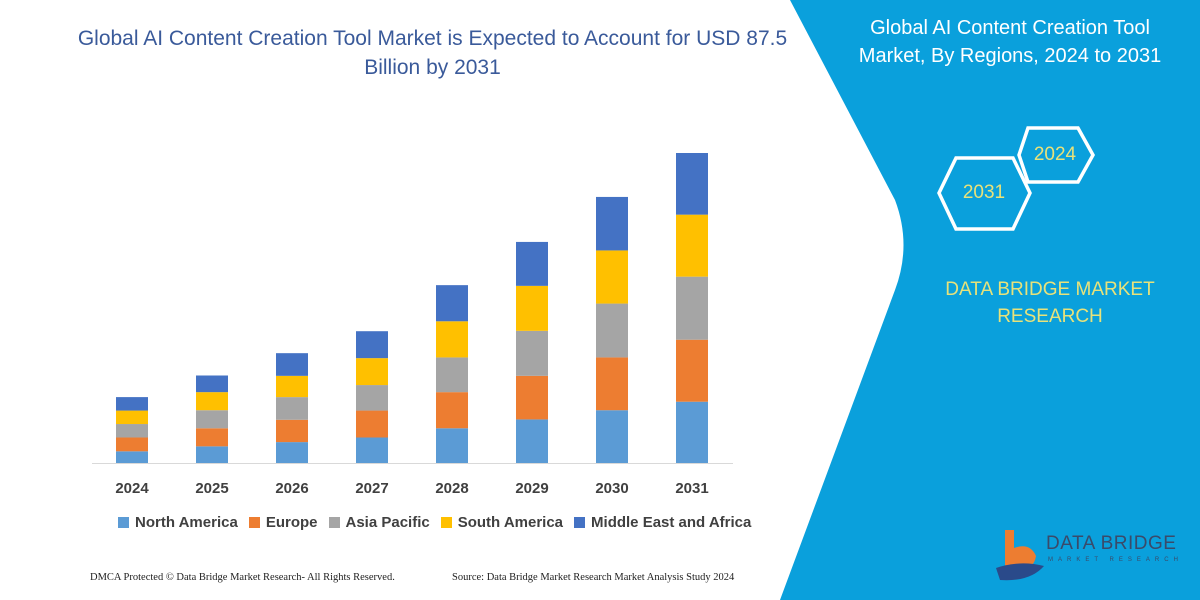  What do you see at coordinates (532, 441) in the screenshot?
I see `bar-segment-2029-north-america` at bounding box center [532, 441].